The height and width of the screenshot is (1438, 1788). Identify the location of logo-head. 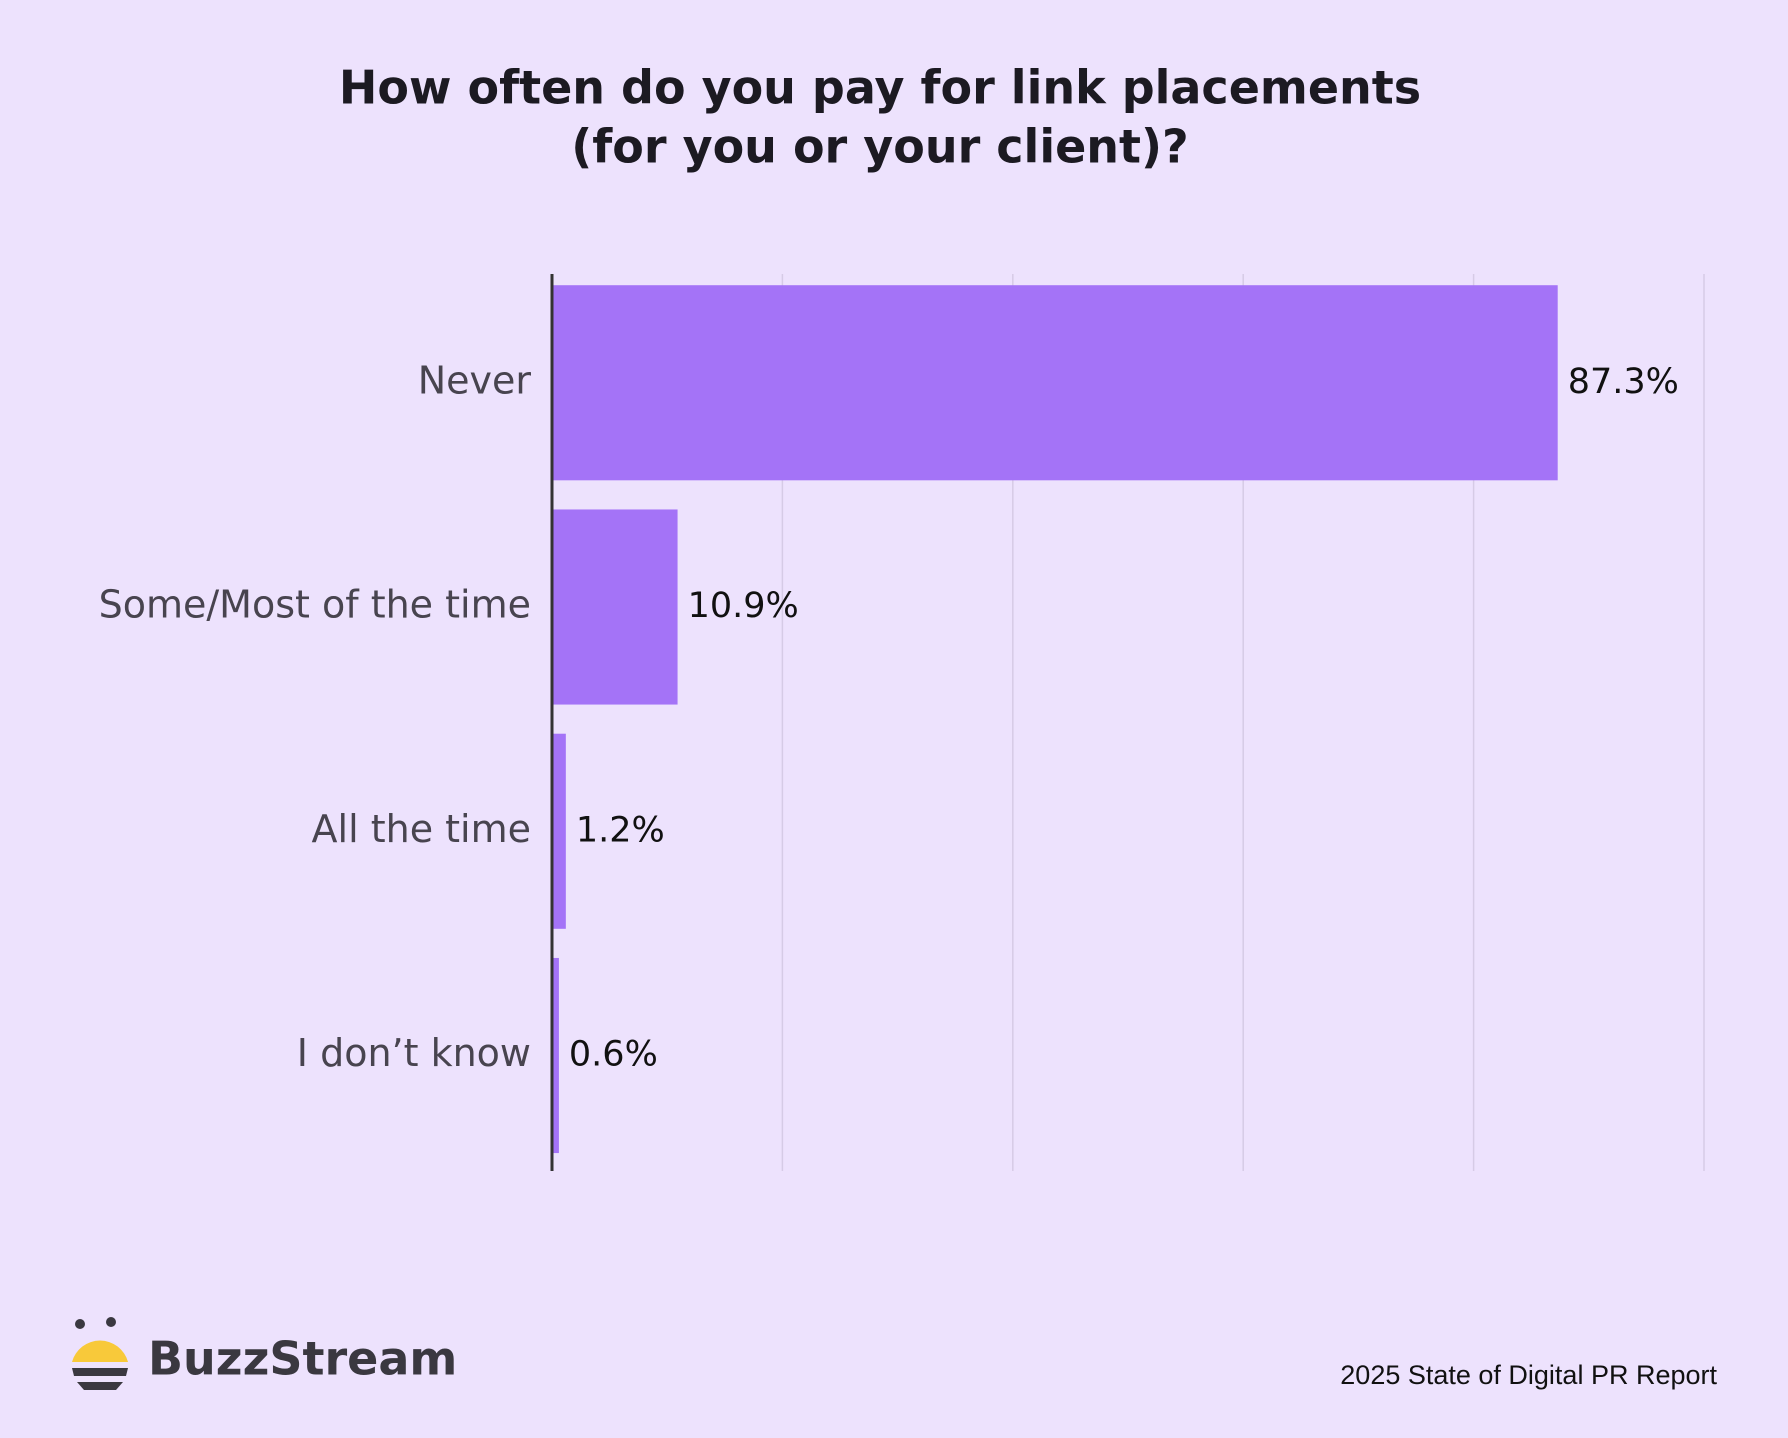
(100, 1351).